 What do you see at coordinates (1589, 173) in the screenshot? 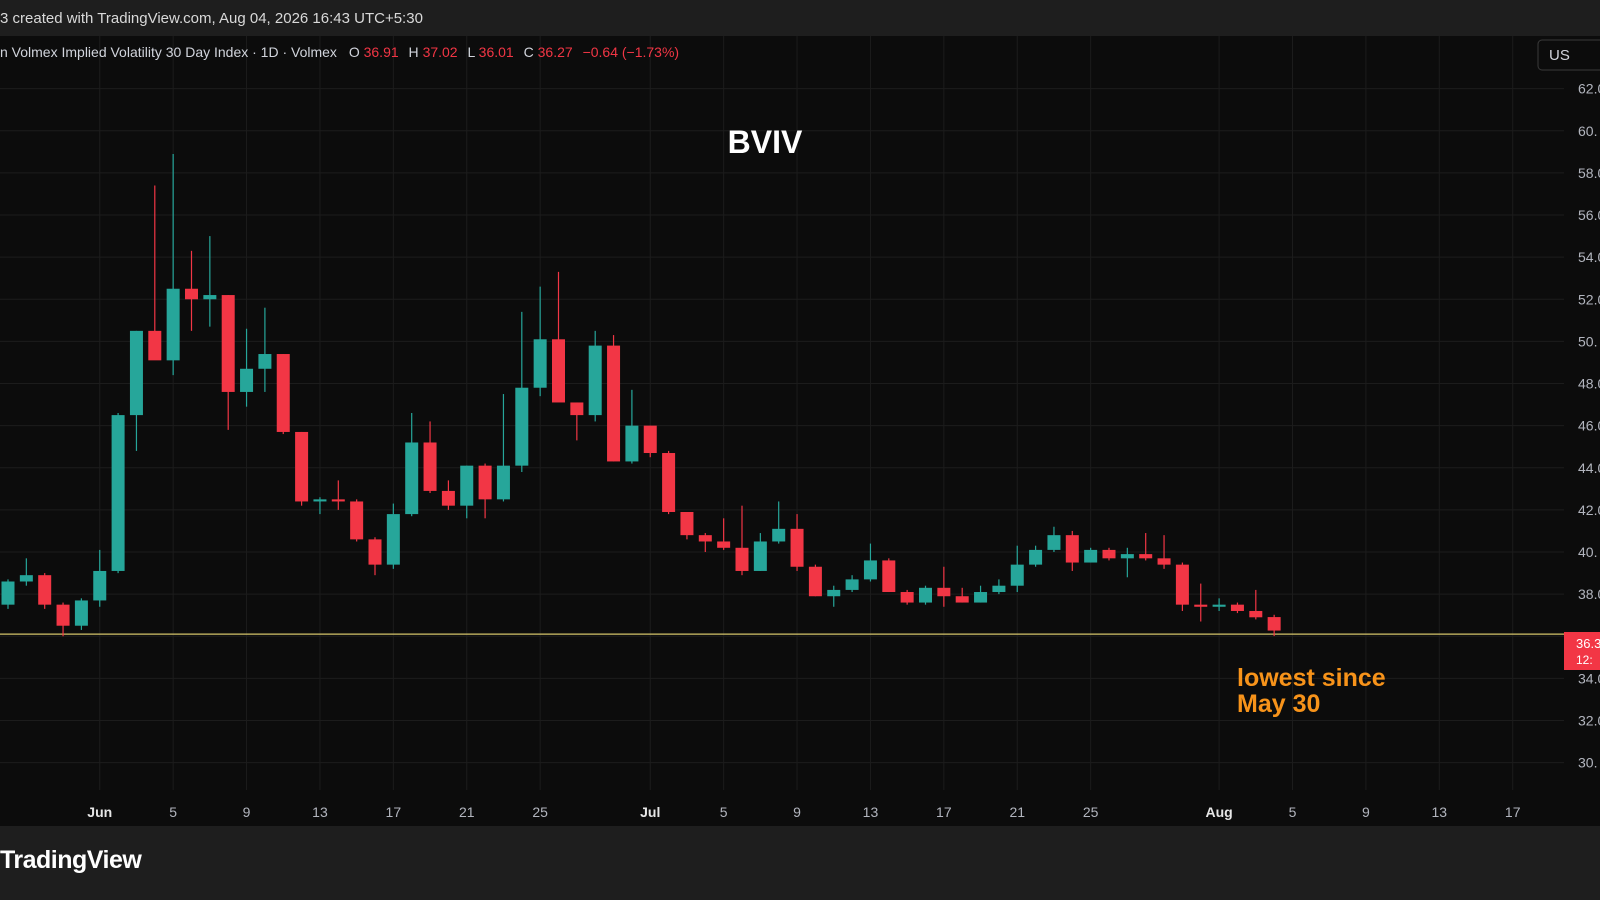
I see `y-tick-label: 58.0` at bounding box center [1589, 173].